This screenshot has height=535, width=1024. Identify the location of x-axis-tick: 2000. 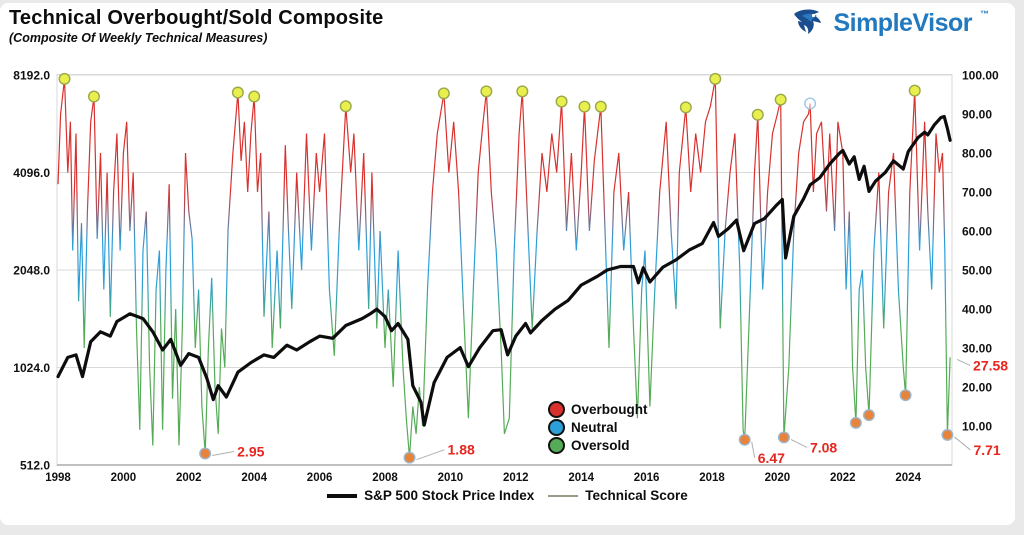
(124, 478).